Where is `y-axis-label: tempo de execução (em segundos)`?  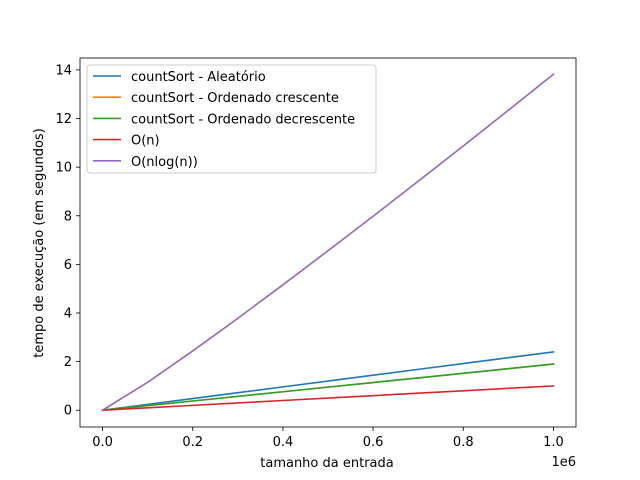 y-axis-label: tempo de execução (em segundos) is located at coordinates (39, 243).